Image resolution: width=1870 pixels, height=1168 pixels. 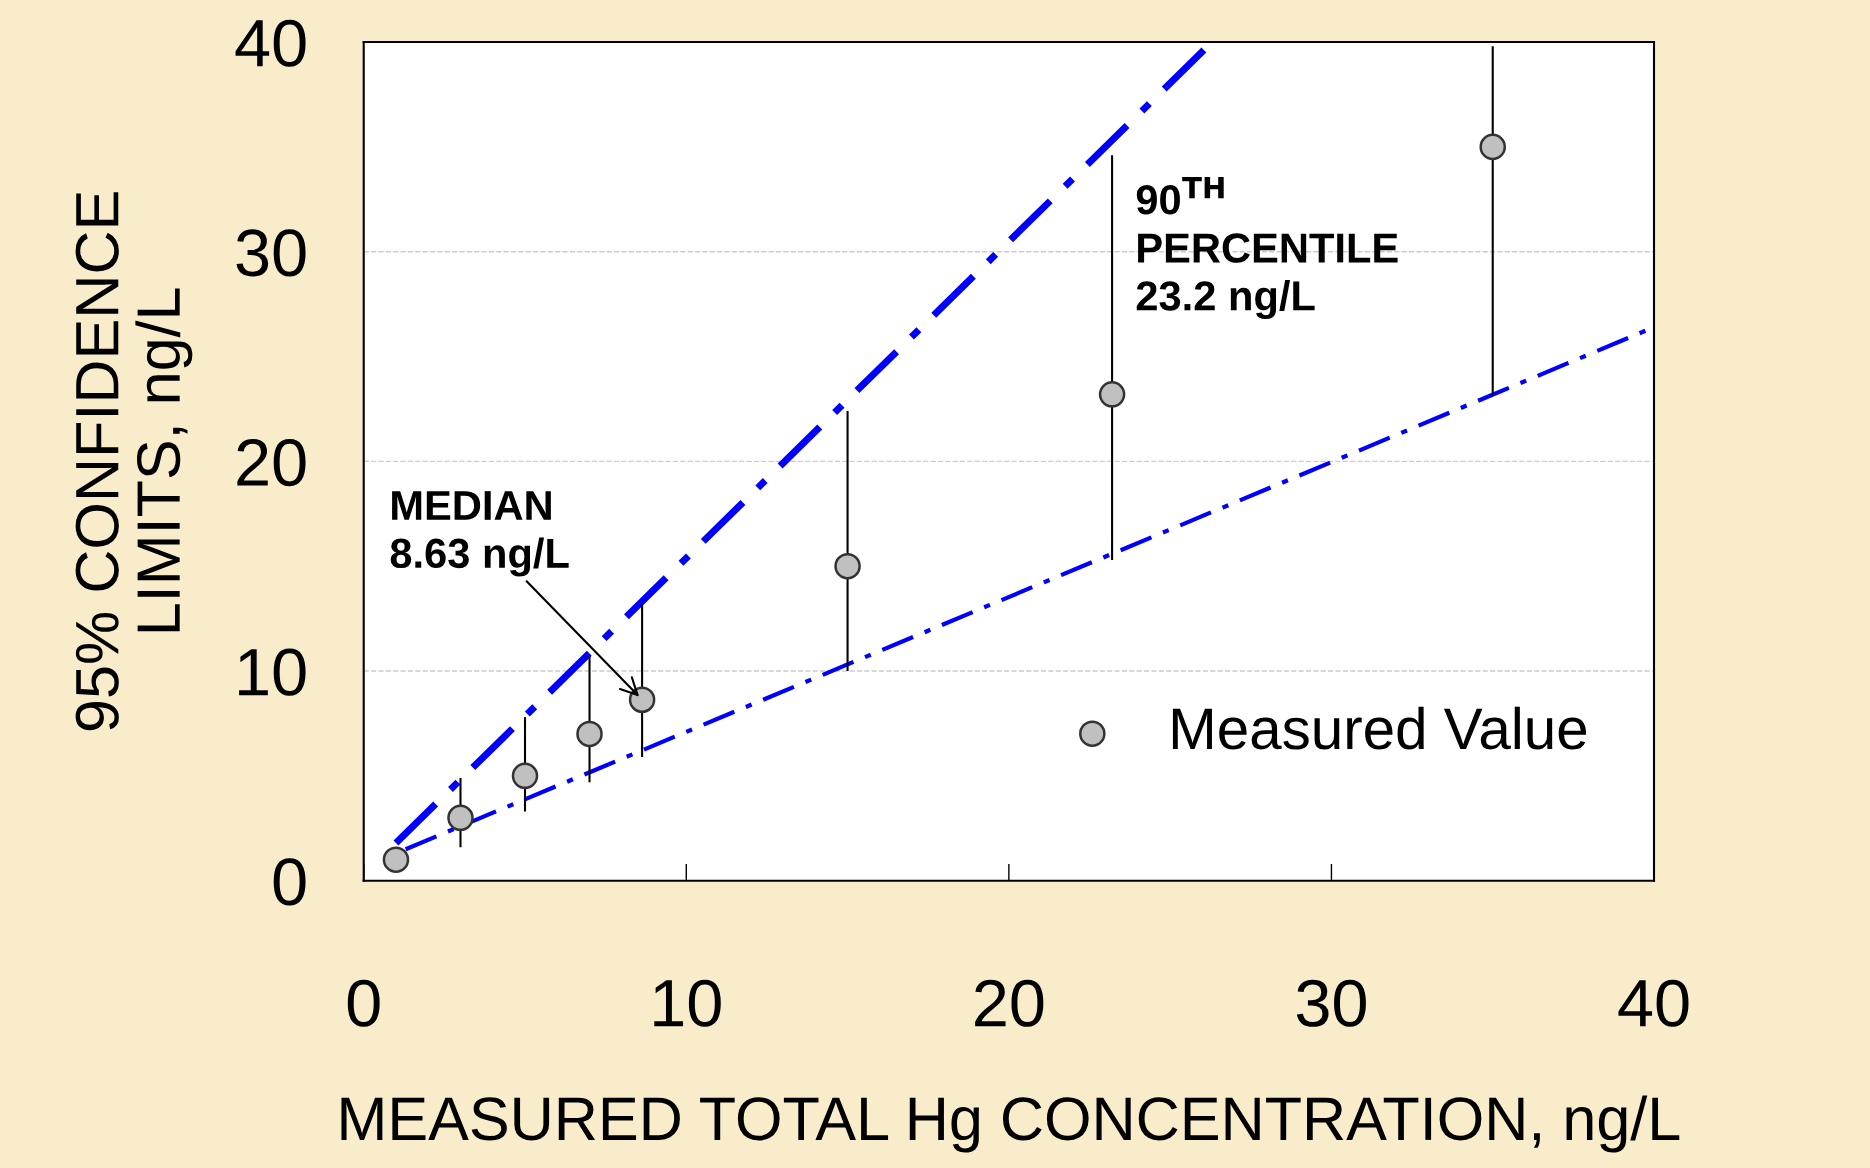 What do you see at coordinates (1010, 1124) in the screenshot?
I see `x-axis-title: MEASURED TOTAL Hg CONCENTRATION, ng/L` at bounding box center [1010, 1124].